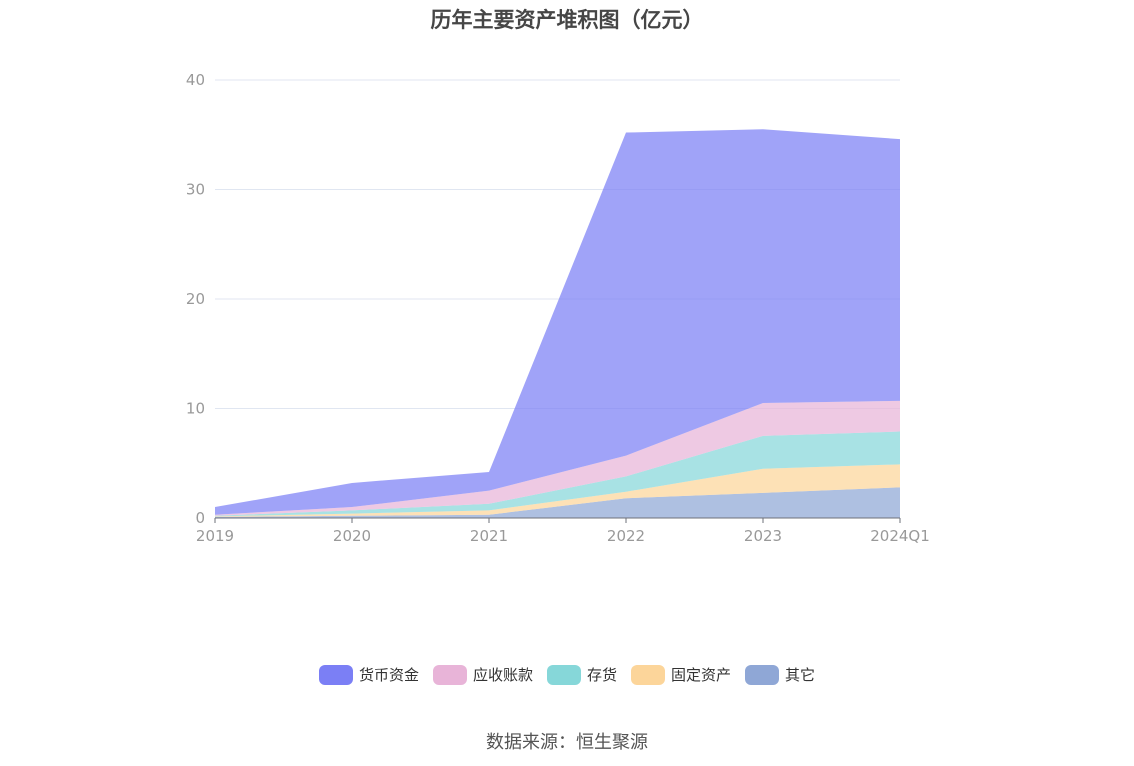 This screenshot has width=1134, height=766. I want to click on chart-legend: 货币资金 应收账款 存货 固定资产 其它, so click(567, 674).